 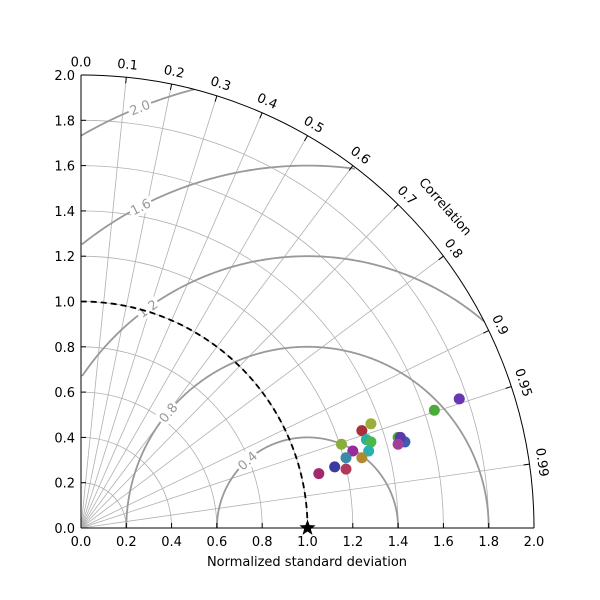 What do you see at coordinates (126, 542) in the screenshot?
I see `x-tick-label: 0.2` at bounding box center [126, 542].